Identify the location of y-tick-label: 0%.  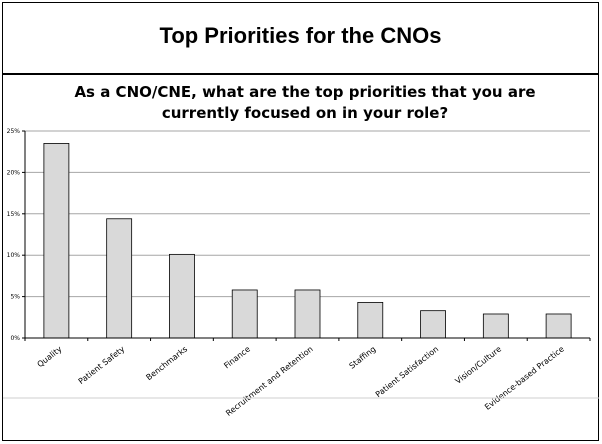
(15, 338).